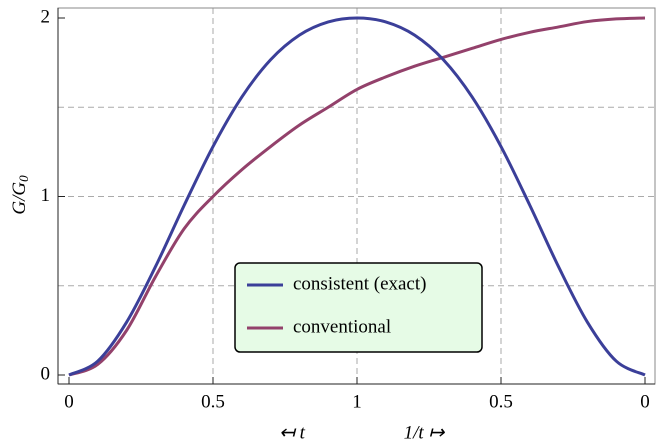 Image resolution: width=656 pixels, height=445 pixels. Describe the element at coordinates (292, 432) in the screenshot. I see `x-axis-label-left: ↤ t` at that location.